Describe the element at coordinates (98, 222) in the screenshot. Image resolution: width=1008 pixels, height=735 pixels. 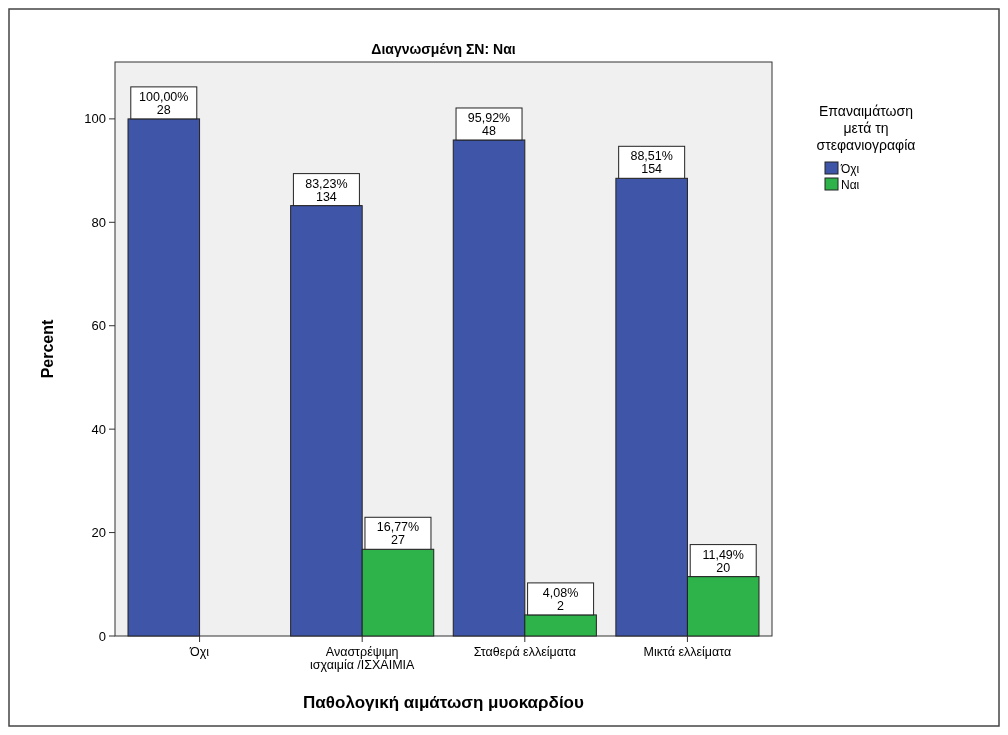
I see `y-tick-label: 80` at that location.